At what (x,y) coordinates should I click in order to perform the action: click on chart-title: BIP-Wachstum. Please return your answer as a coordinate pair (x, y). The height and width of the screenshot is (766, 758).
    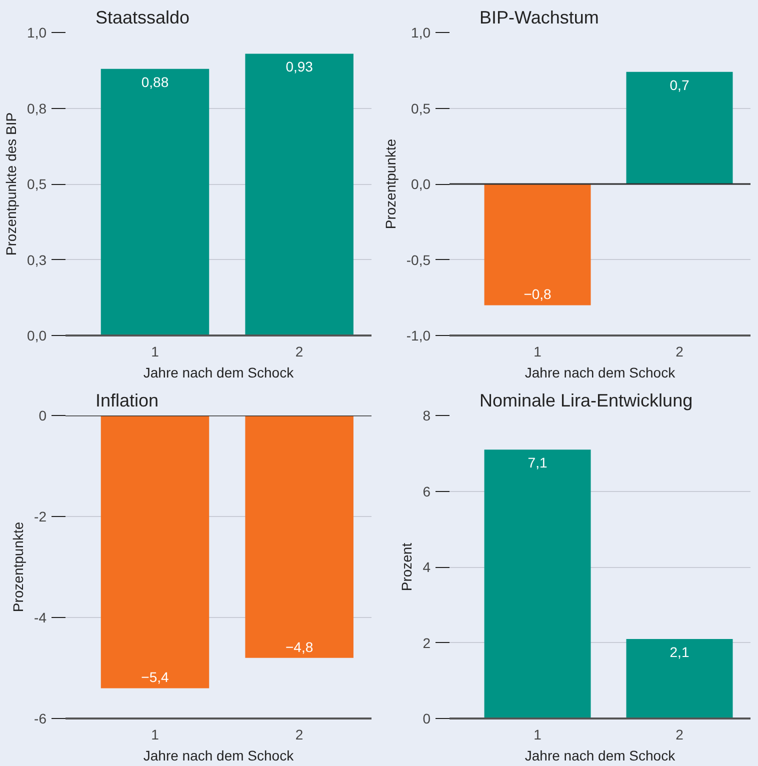
    Looking at the image, I should click on (539, 18).